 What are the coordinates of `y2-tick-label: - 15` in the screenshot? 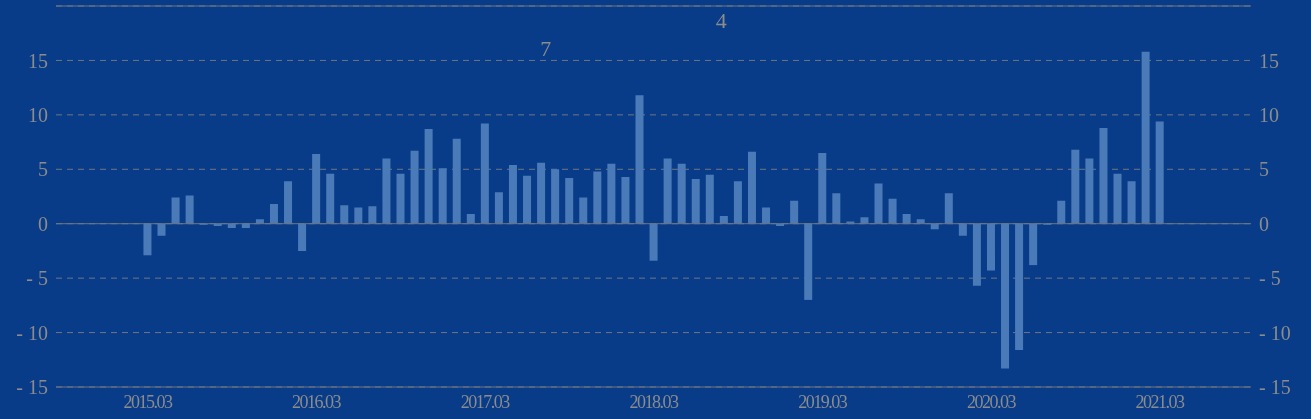 It's located at (1275, 387).